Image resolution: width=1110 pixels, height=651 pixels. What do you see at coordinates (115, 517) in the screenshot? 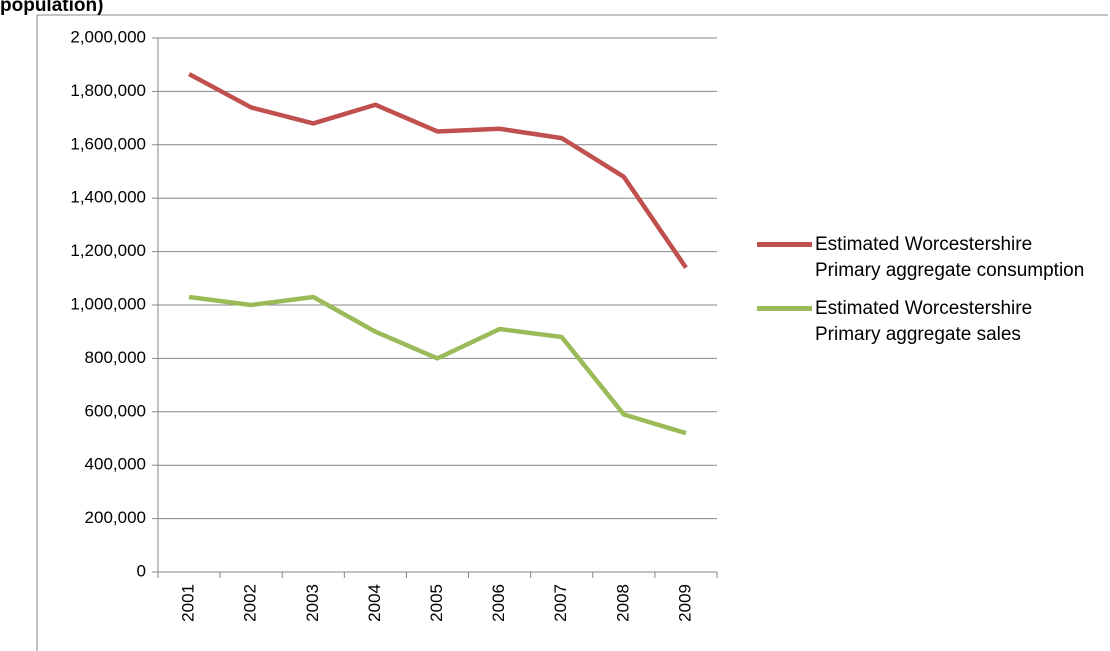
I see `y-tick-label: 200,000` at bounding box center [115, 517].